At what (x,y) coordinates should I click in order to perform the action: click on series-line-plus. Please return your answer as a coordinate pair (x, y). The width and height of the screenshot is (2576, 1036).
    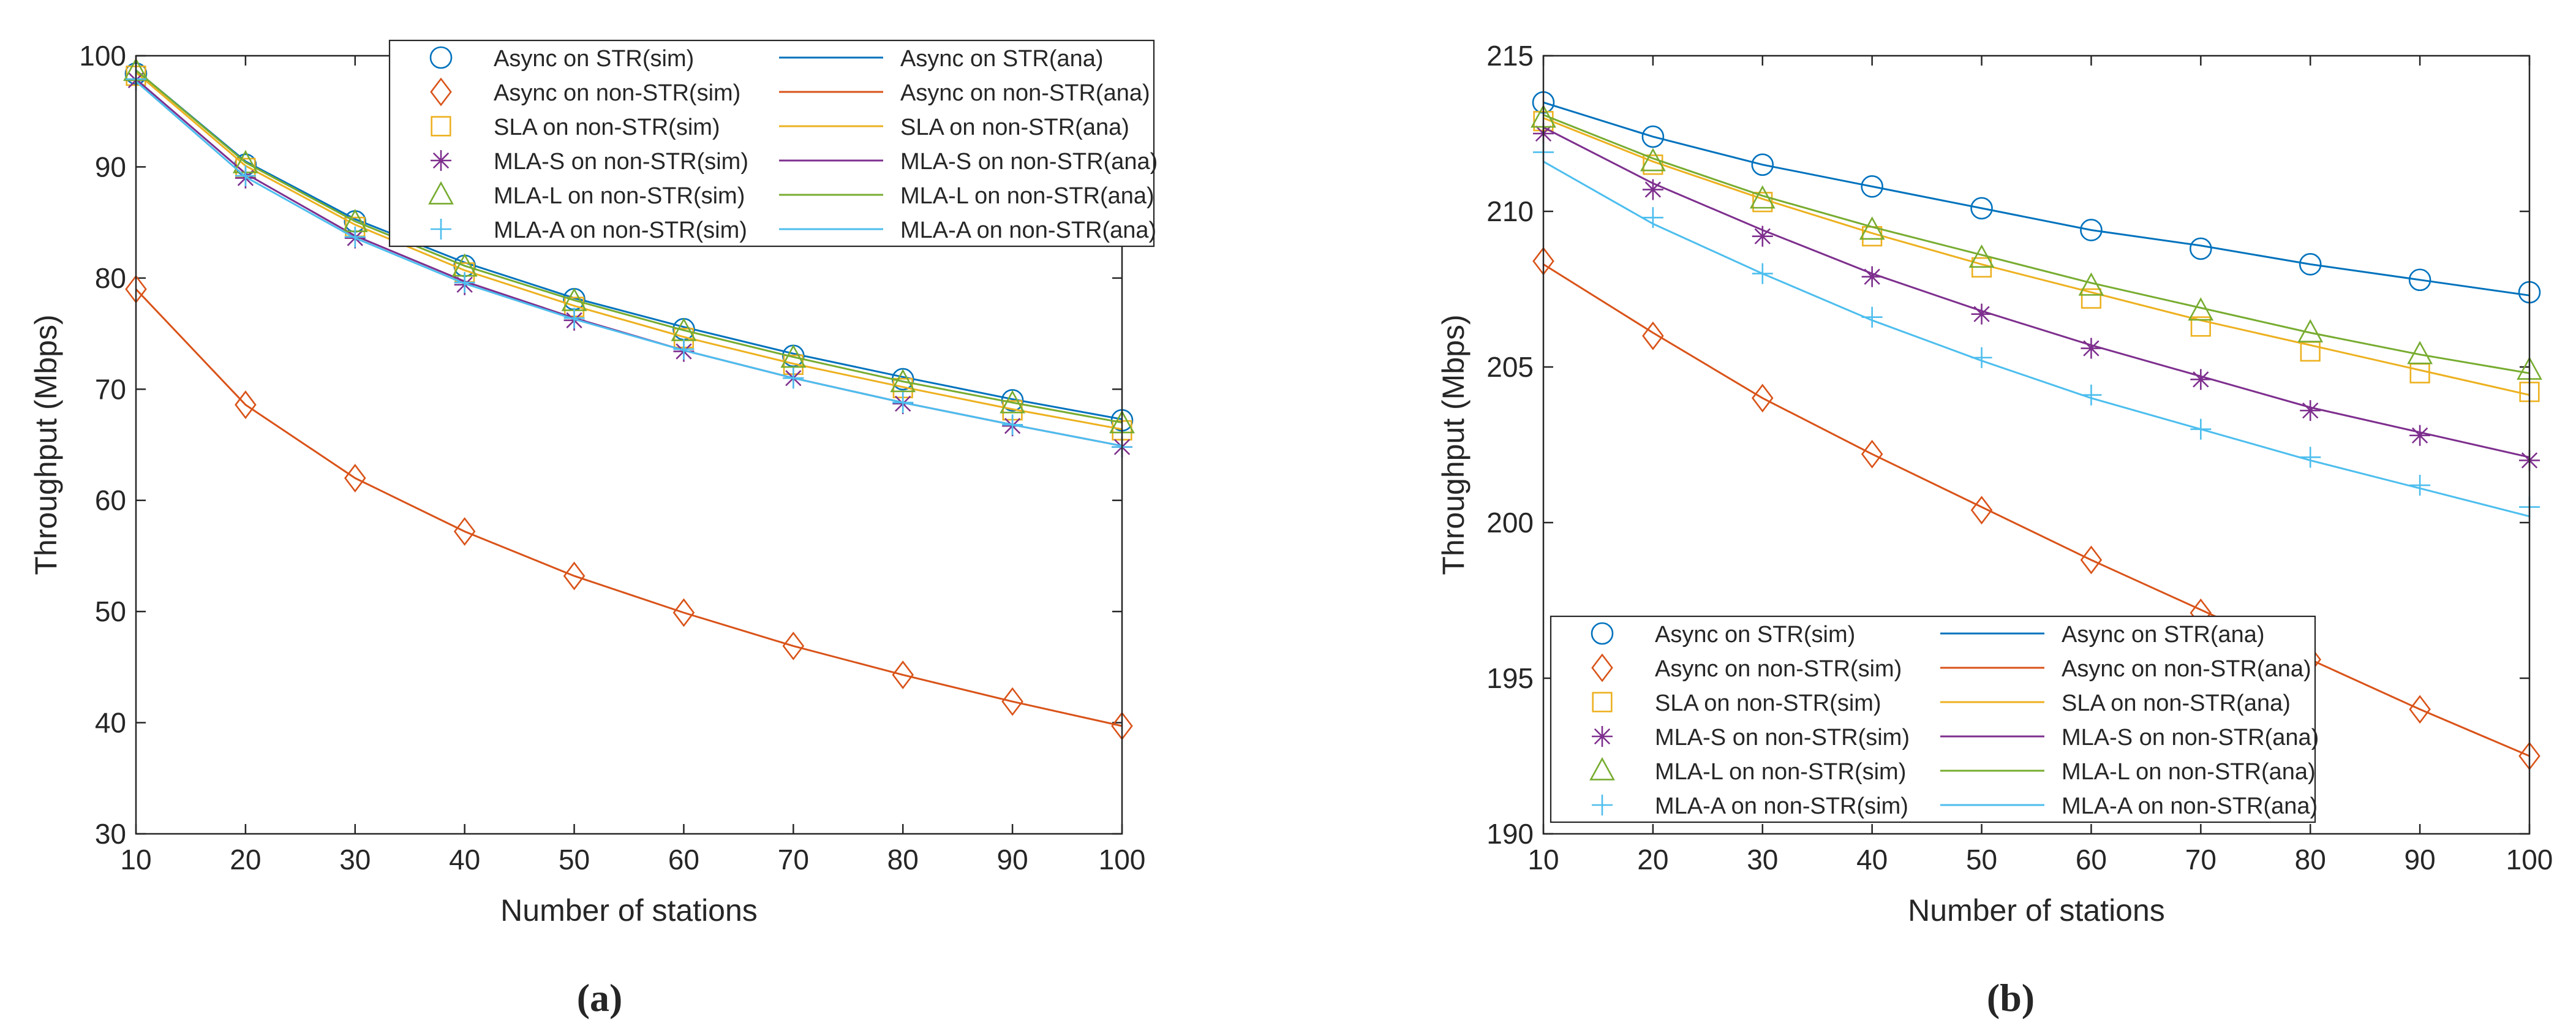
    Looking at the image, I should click on (629, 263).